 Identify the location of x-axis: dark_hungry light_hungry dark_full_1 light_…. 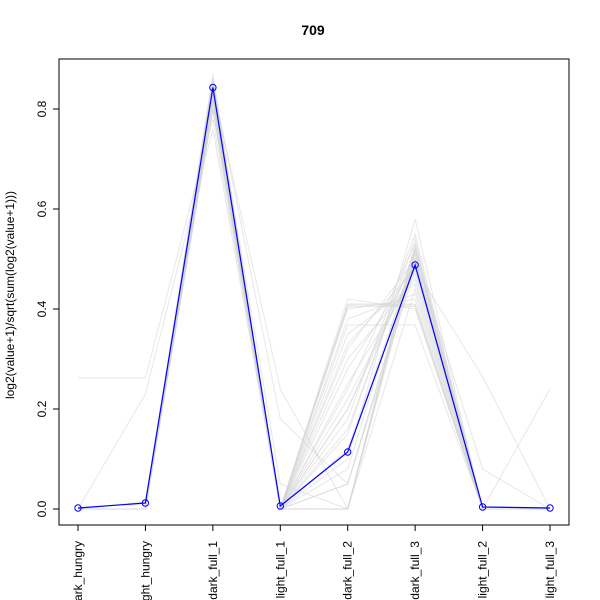
(314, 562).